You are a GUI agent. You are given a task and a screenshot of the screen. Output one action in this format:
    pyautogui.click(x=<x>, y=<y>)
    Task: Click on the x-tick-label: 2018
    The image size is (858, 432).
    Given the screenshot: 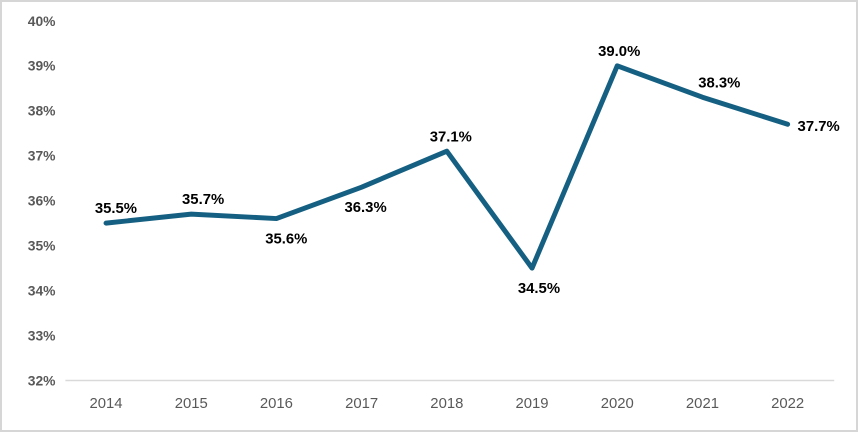 What is the action you would take?
    pyautogui.click(x=446, y=404)
    